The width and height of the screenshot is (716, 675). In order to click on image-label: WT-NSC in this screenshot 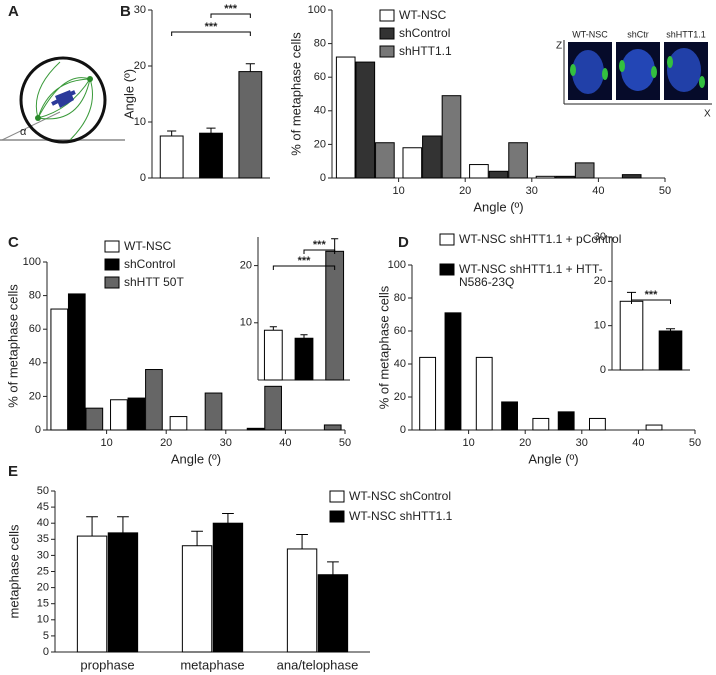, I will do `click(590, 34)`.